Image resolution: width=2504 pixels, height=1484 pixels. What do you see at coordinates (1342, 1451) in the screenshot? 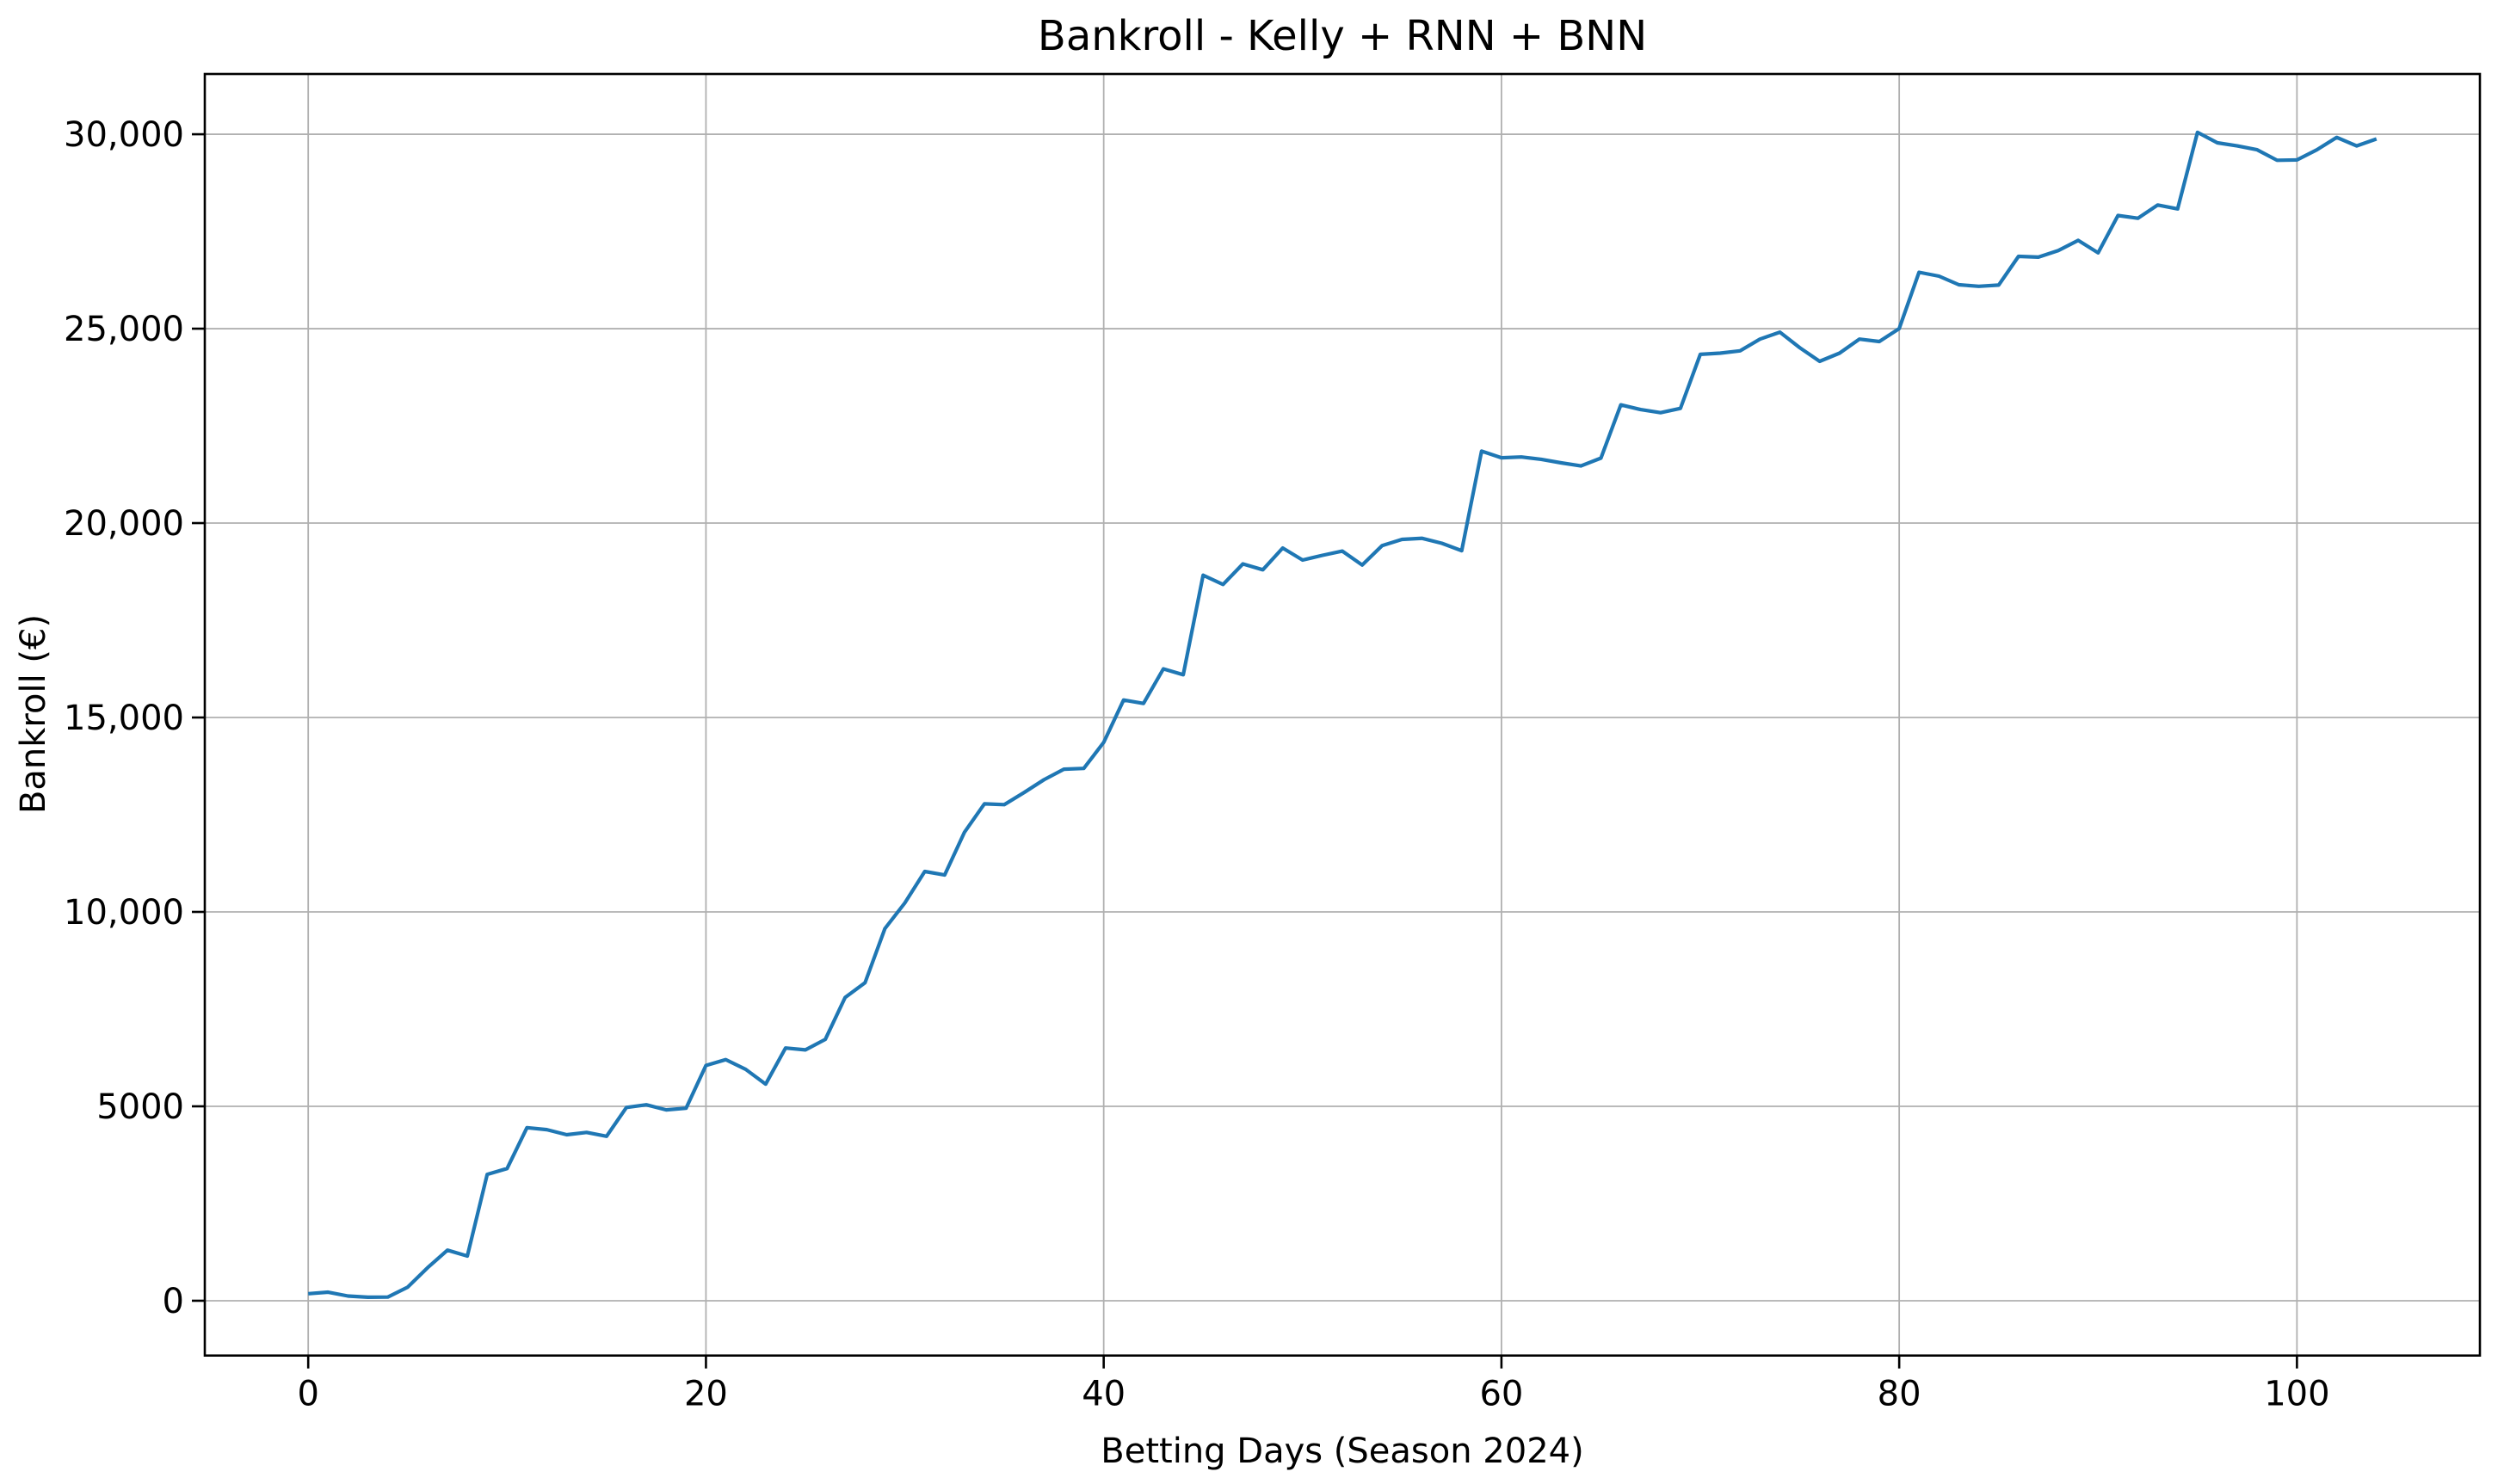
I see `x-axis-label: Betting Days (Season 2024)` at bounding box center [1342, 1451].